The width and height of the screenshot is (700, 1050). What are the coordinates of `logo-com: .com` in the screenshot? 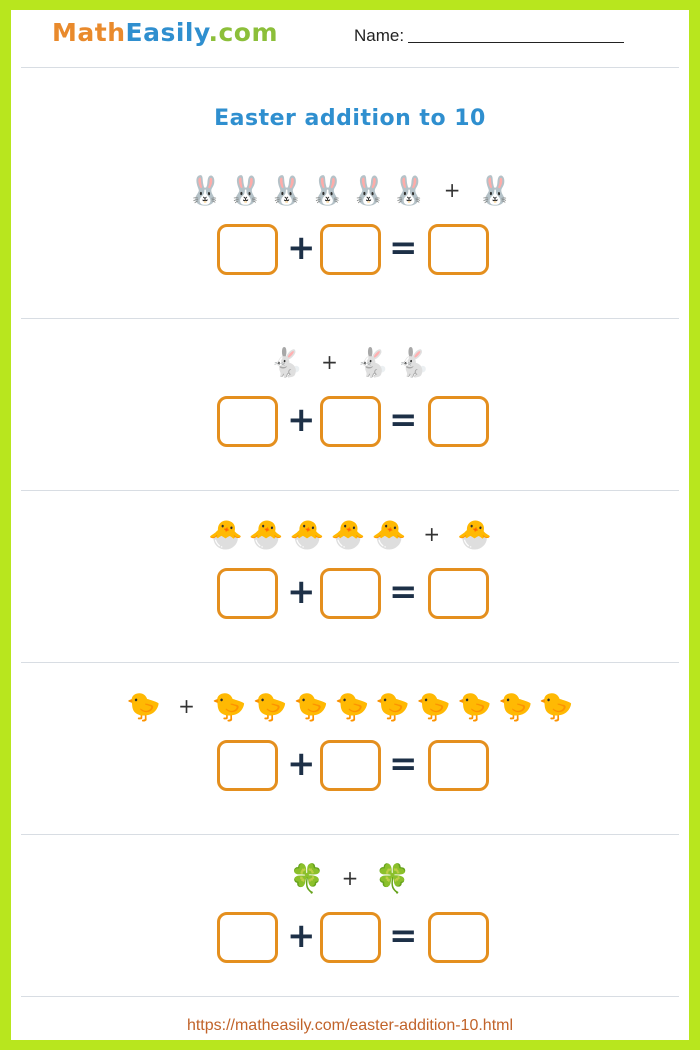 It's located at (243, 32).